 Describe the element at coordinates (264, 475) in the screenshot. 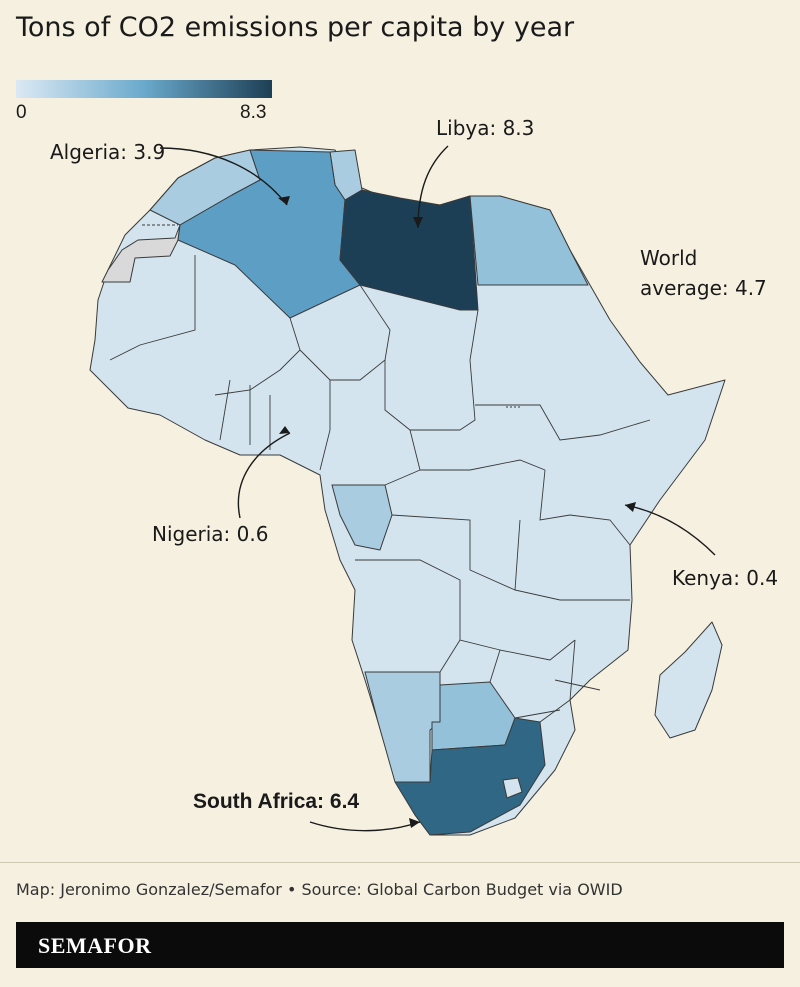

I see `nigeria-arrow` at that location.